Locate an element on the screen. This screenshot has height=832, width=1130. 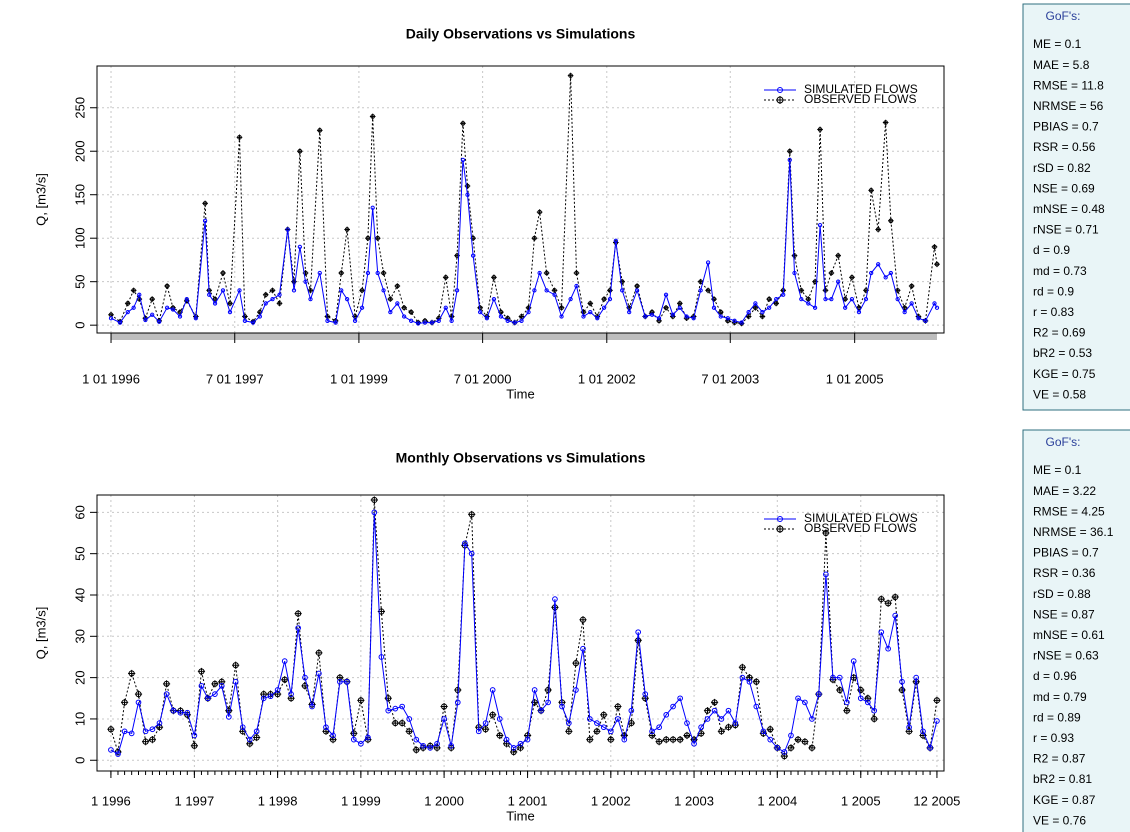
gof-title: GoF's: is located at coordinates (1063, 16).